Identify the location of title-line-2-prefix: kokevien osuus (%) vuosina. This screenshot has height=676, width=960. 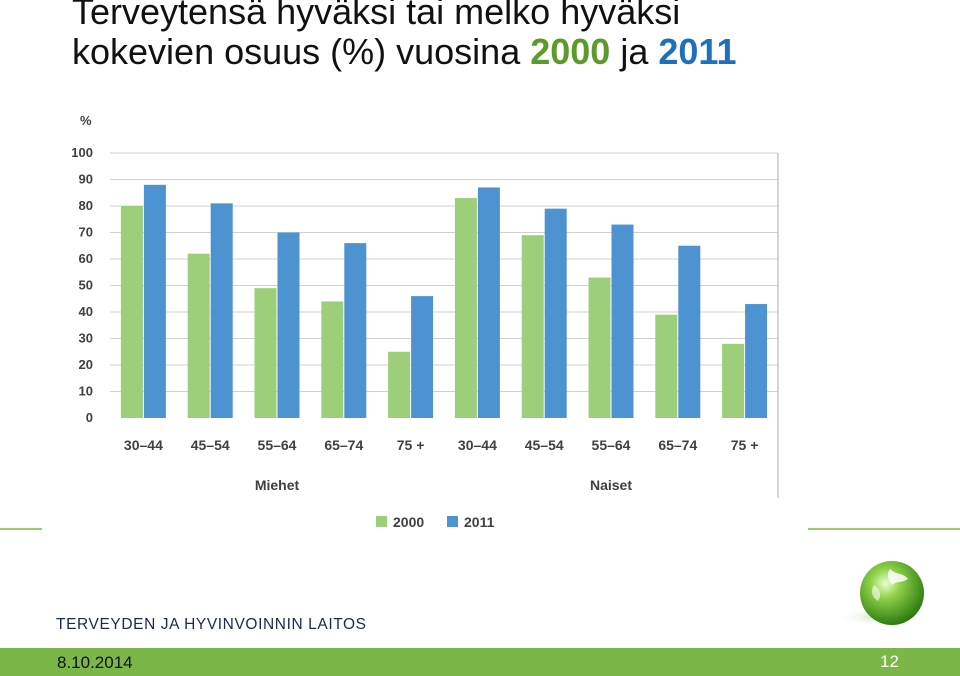
(301, 51).